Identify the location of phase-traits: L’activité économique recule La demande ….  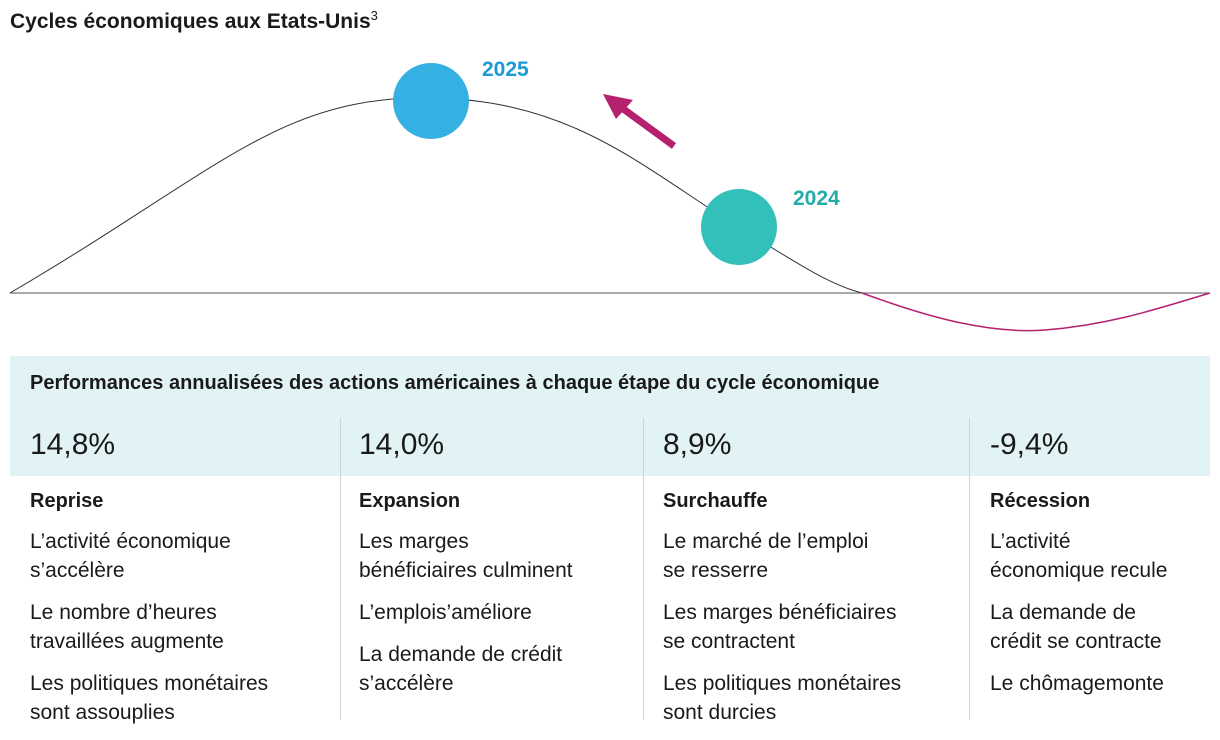
(1078, 612).